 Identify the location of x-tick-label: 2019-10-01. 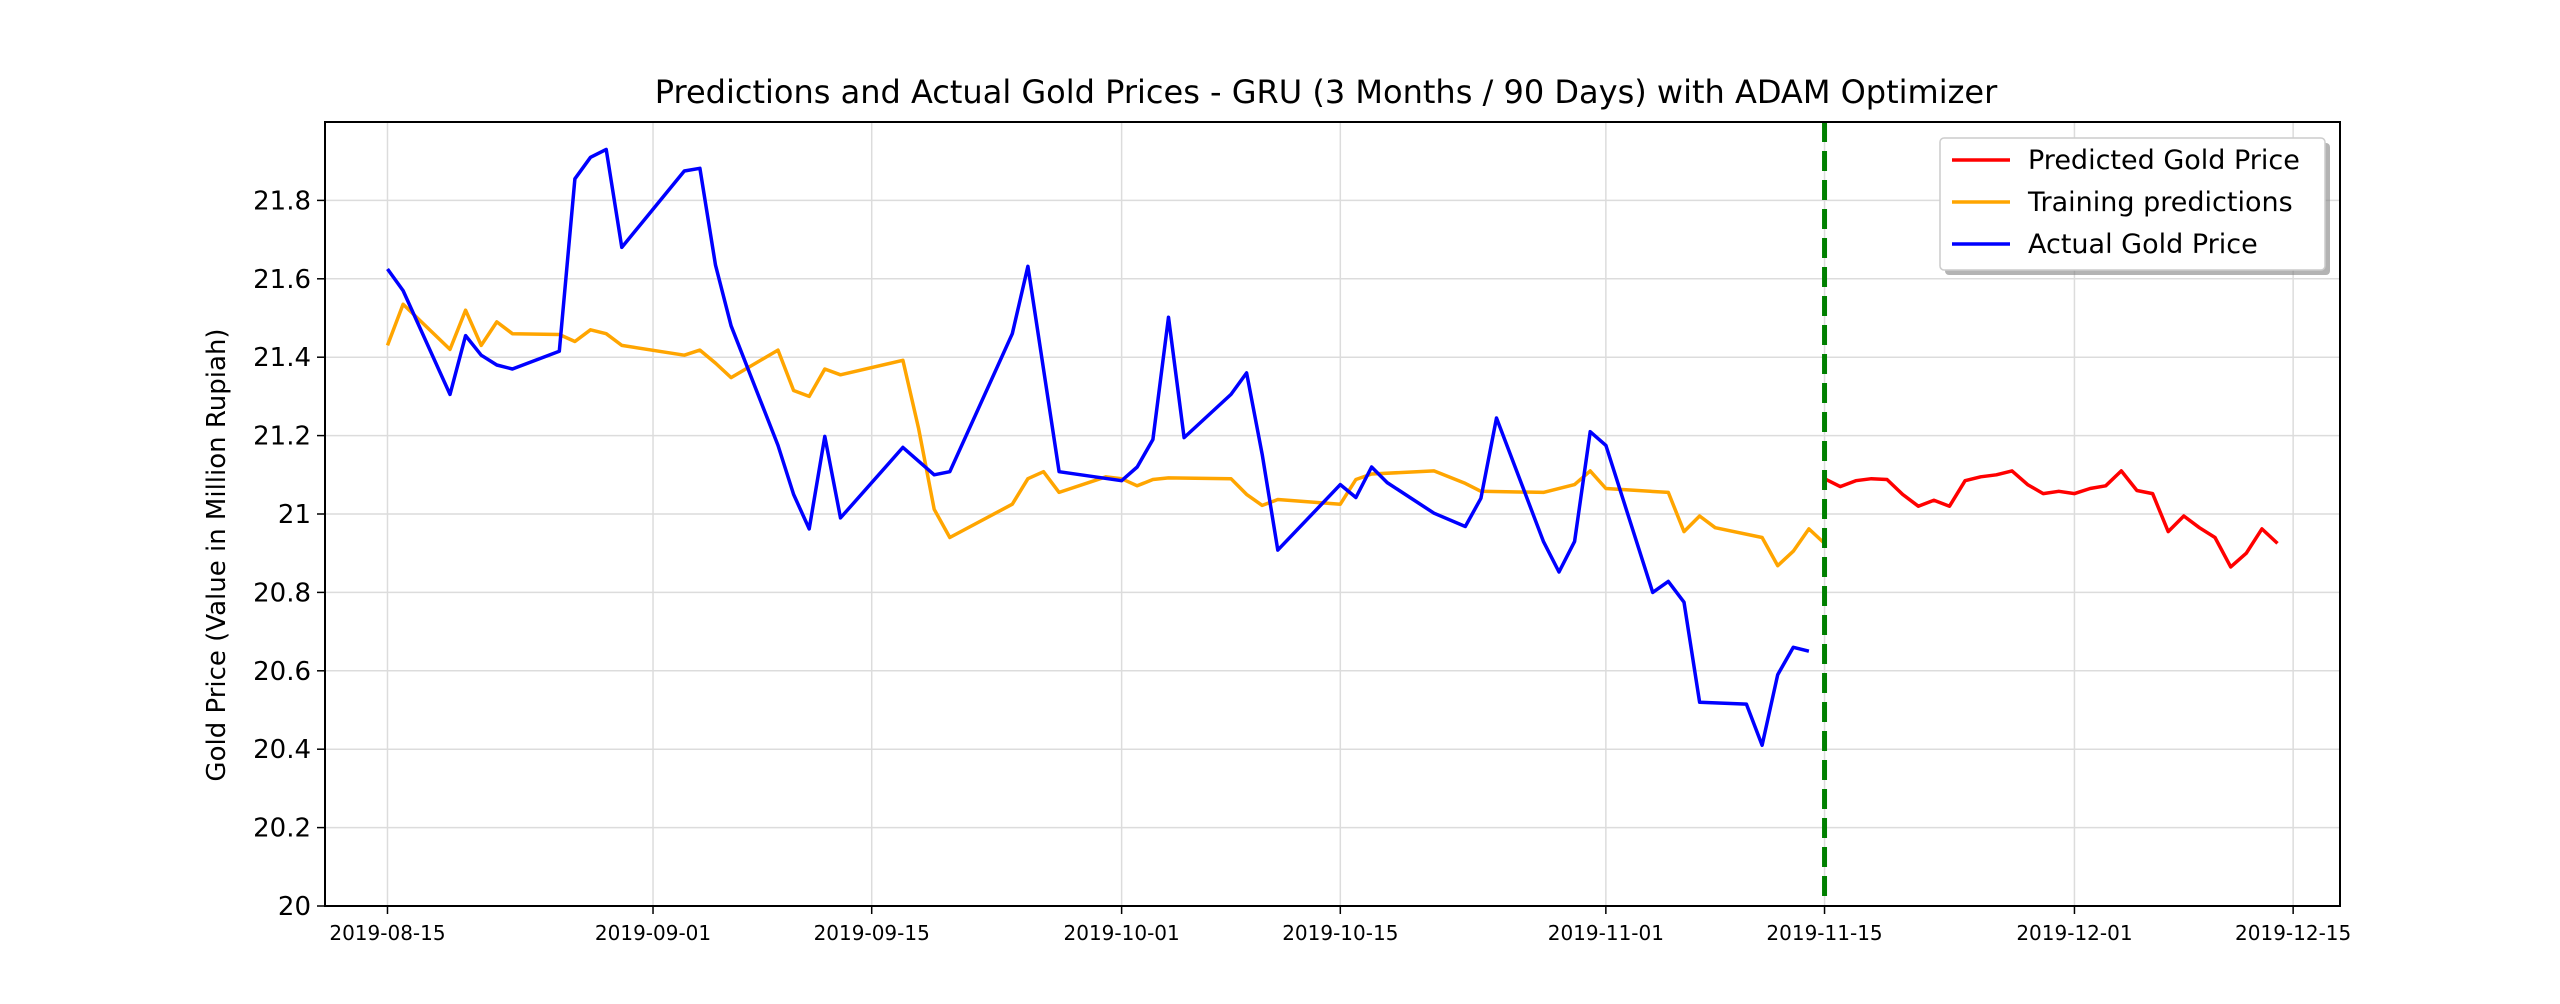
(1122, 933).